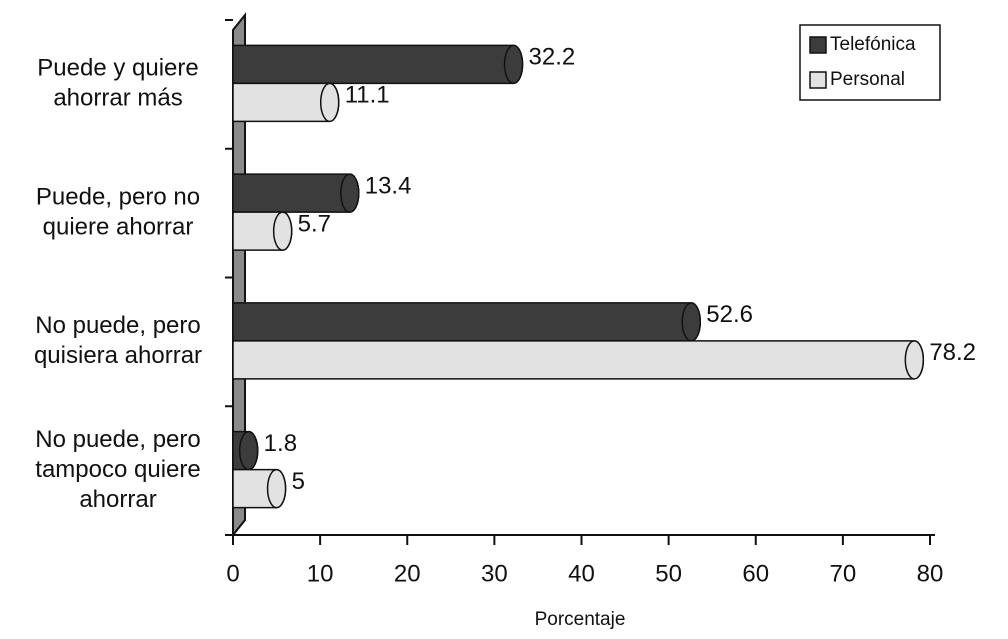  Describe the element at coordinates (118, 226) in the screenshot. I see `y-tick-label: quiere ahorrar` at that location.